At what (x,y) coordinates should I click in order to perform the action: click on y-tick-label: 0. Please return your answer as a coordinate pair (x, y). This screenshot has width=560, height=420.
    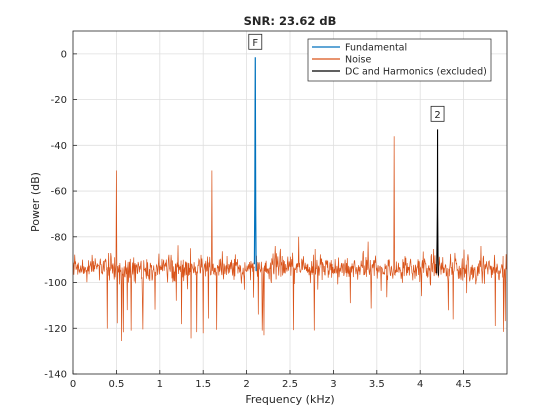
    Looking at the image, I should click on (64, 54).